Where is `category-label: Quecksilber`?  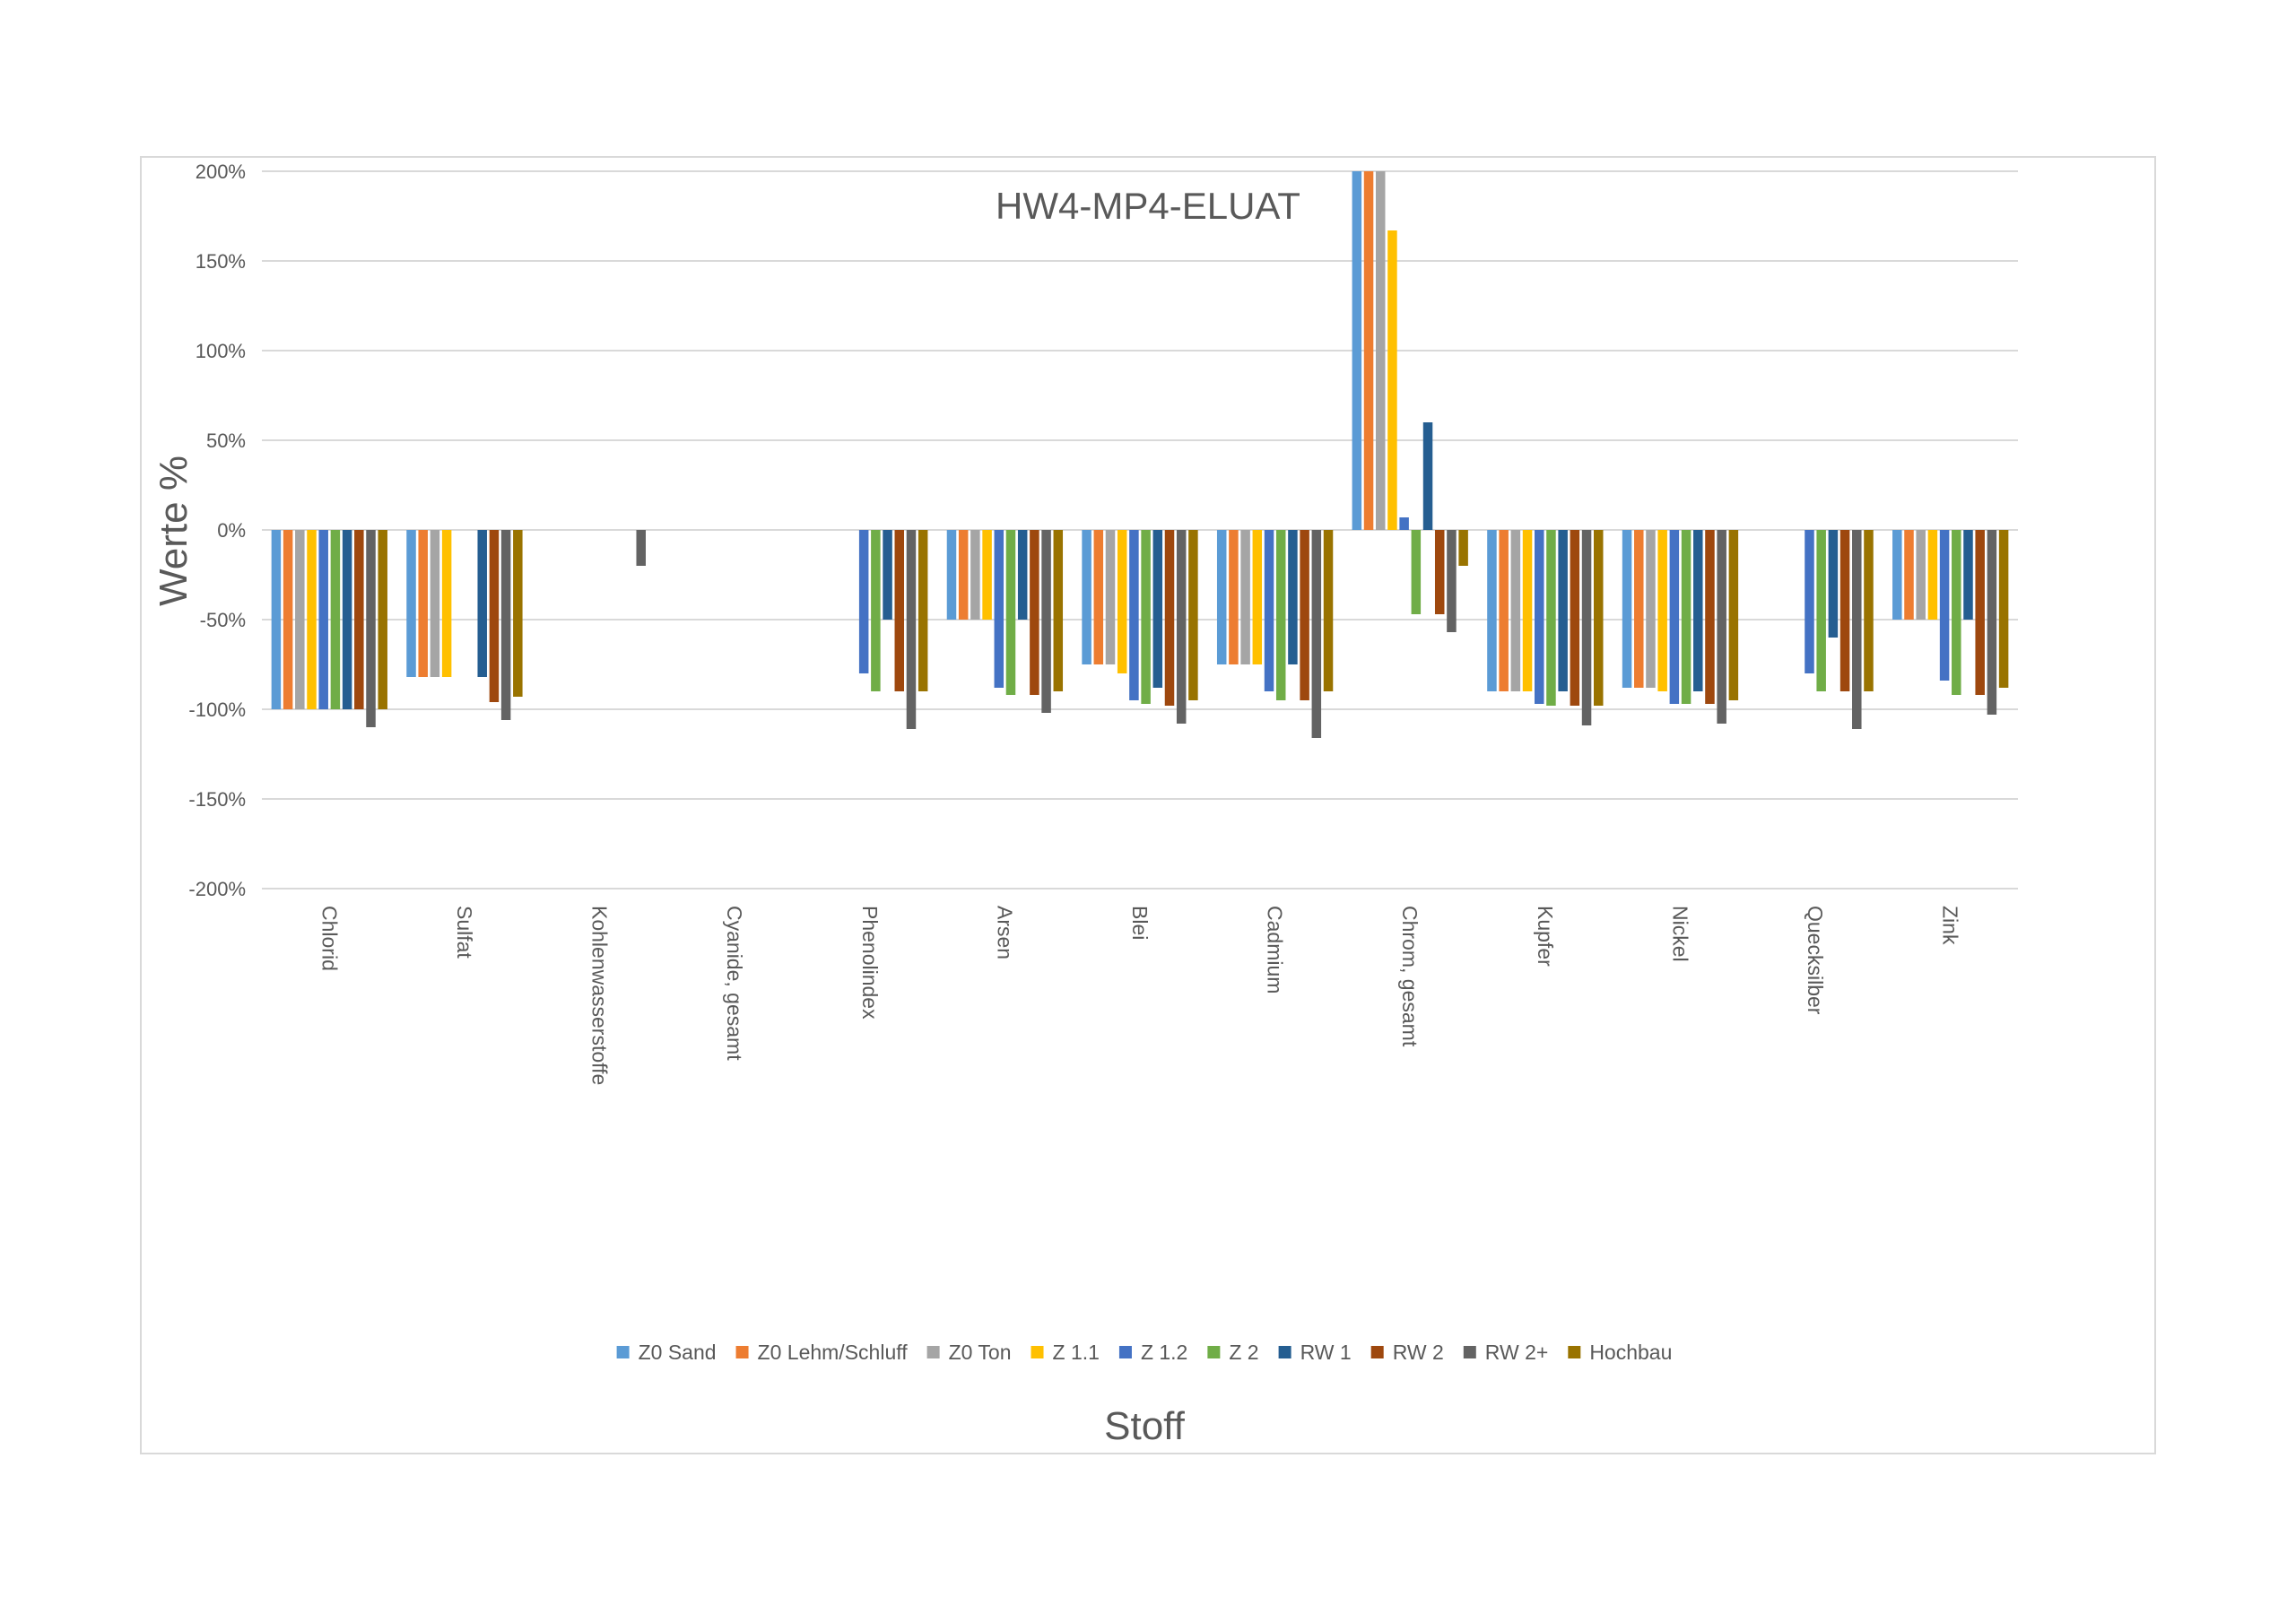 category-label: Quecksilber is located at coordinates (1815, 960).